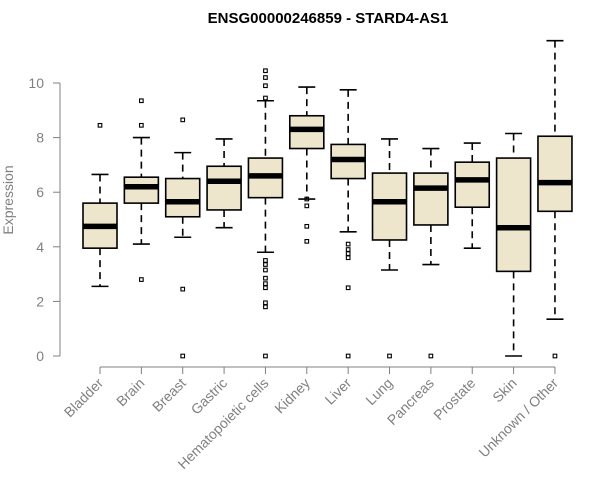 Image resolution: width=600 pixels, height=500 pixels. What do you see at coordinates (8, 199) in the screenshot?
I see `y-axis-label: Expression` at bounding box center [8, 199].